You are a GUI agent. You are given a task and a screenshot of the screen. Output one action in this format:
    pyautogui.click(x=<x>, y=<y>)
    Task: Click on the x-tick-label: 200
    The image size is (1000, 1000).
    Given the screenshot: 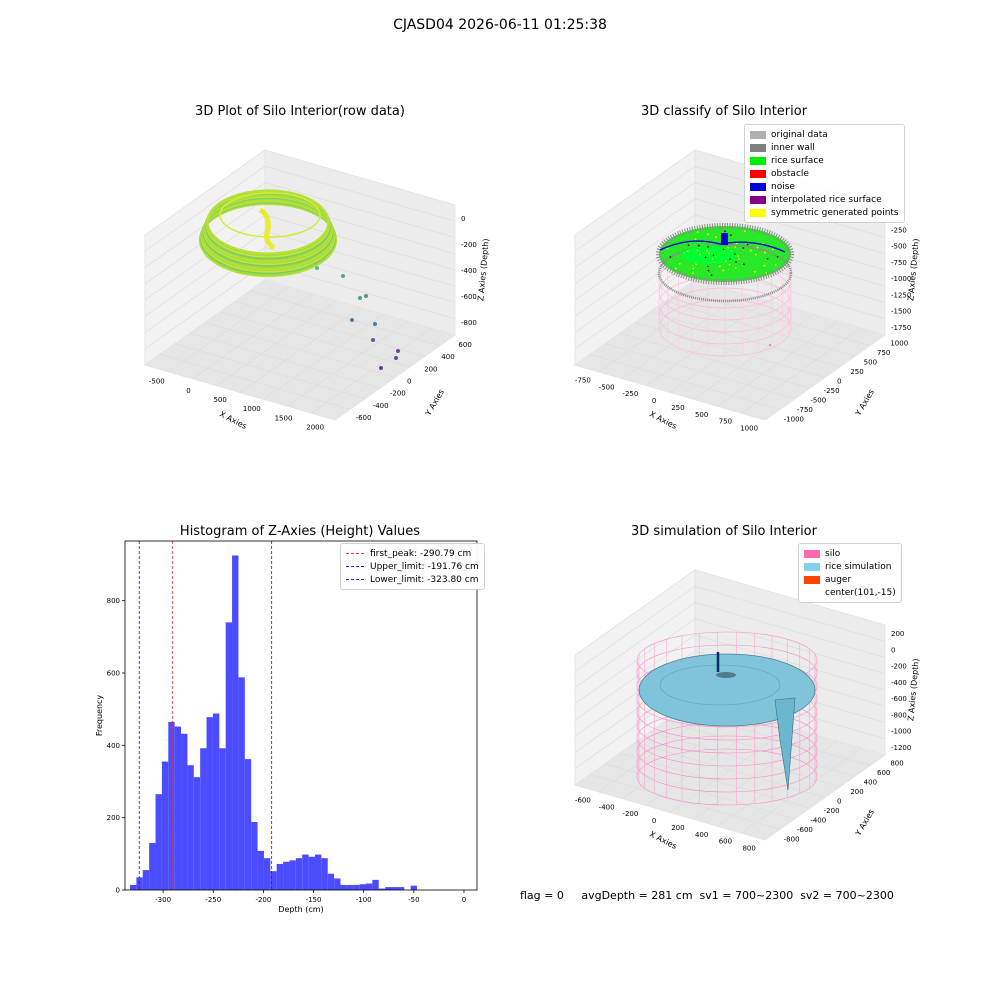 What is the action you would take?
    pyautogui.click(x=677, y=828)
    